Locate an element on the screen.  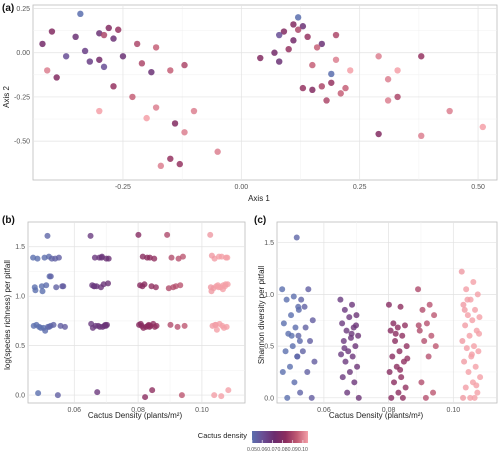
x-tick-label: 0.08 is located at coordinates (138, 410).